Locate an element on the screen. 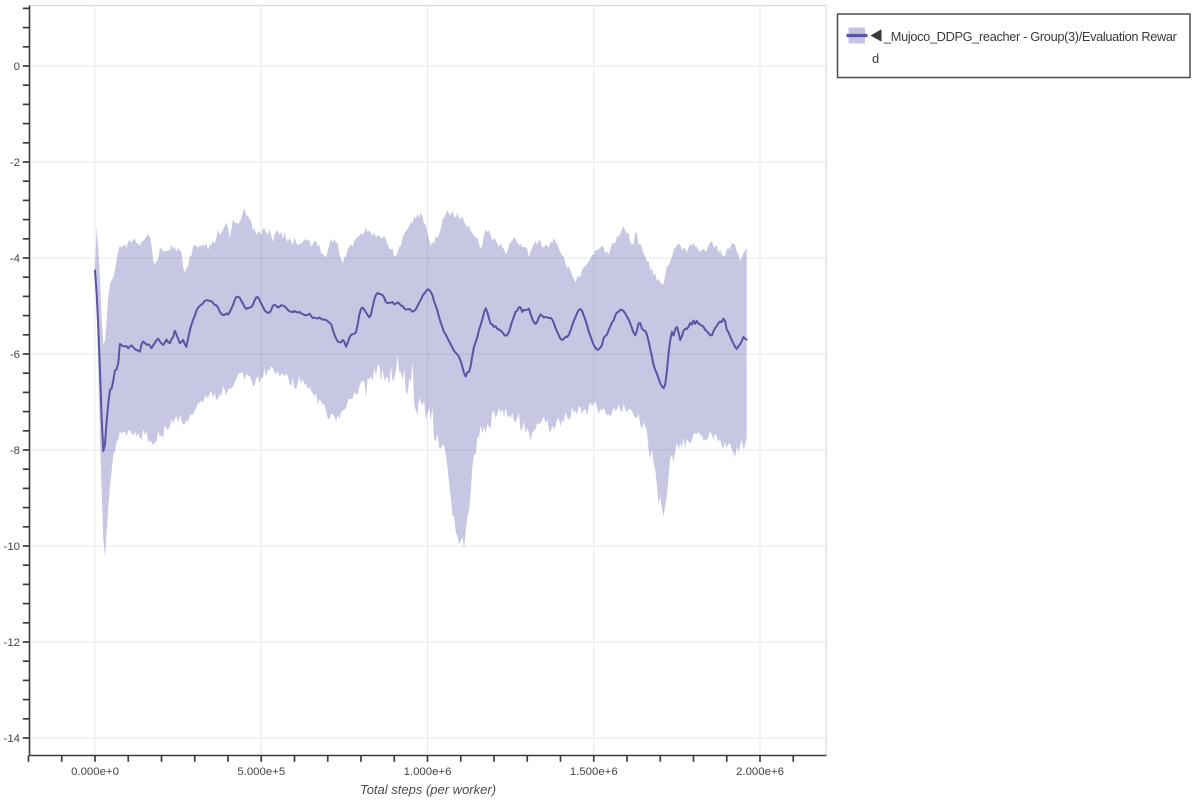 The width and height of the screenshot is (1200, 800). svg-text: -6 is located at coordinates (15, 355).